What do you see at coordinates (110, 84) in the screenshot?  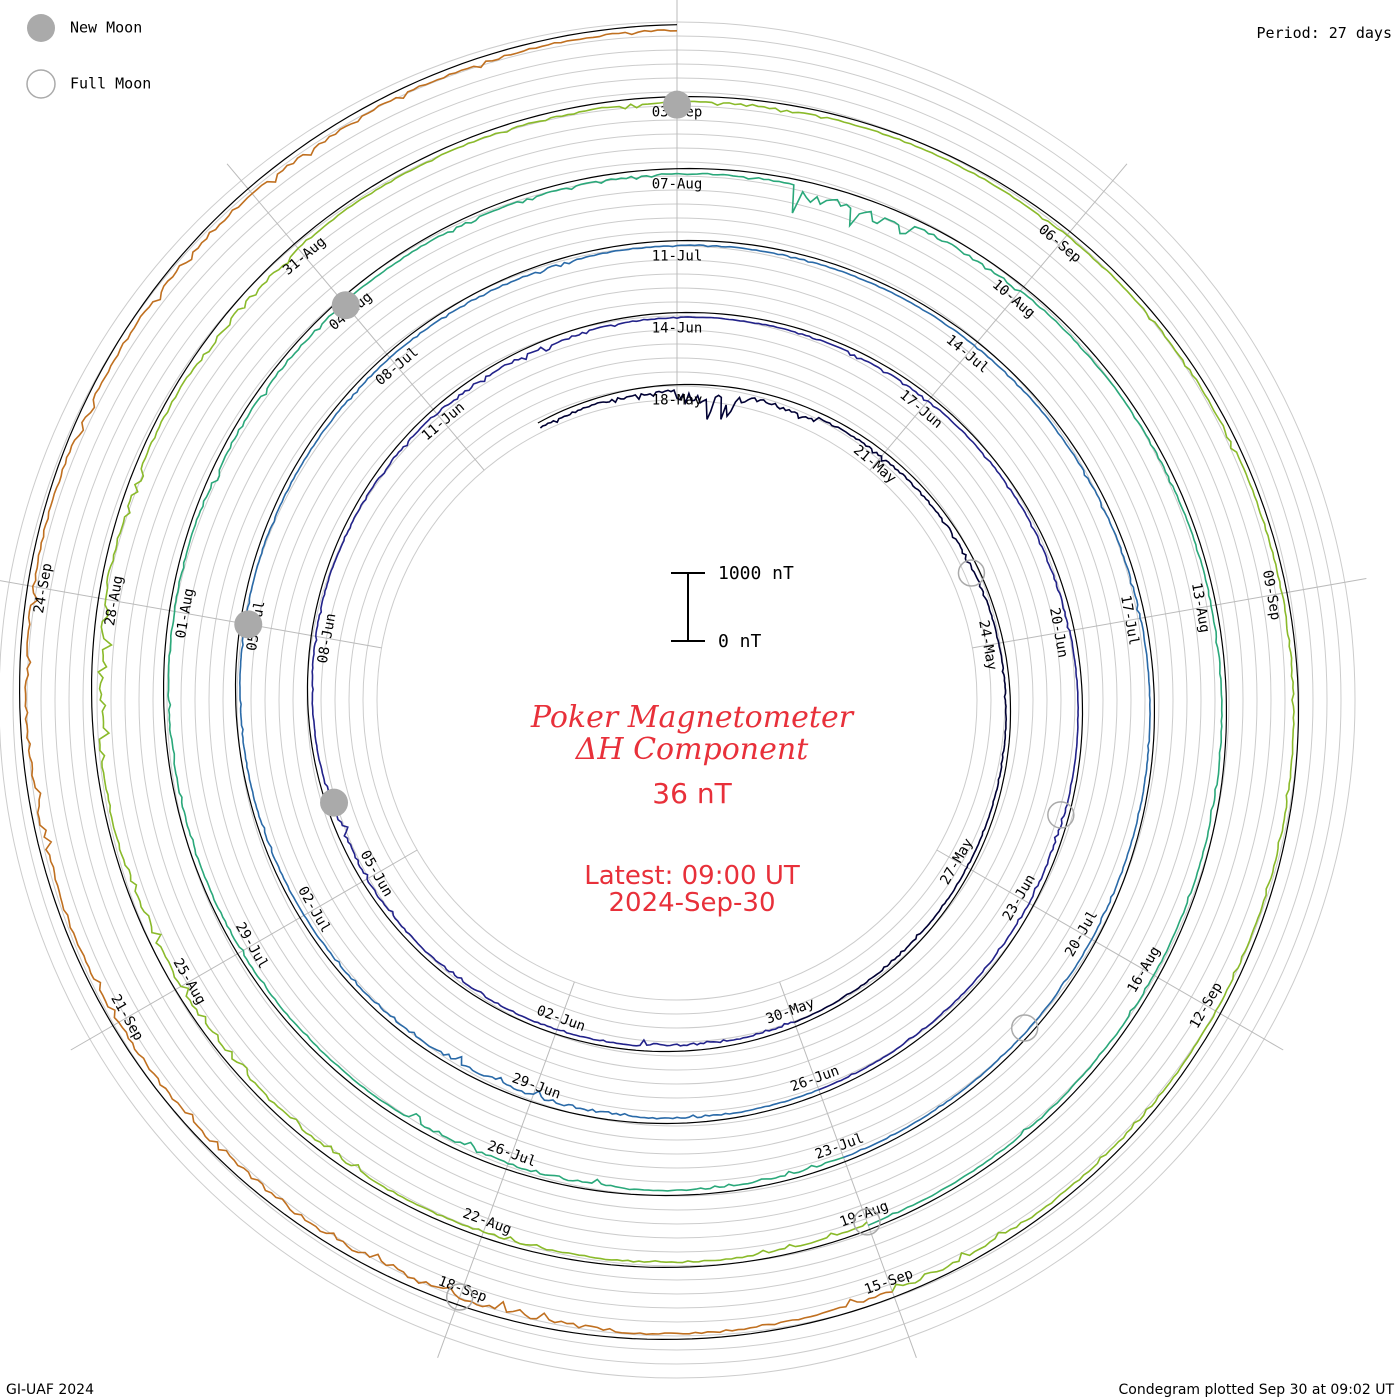 I see `full-moon-legend-label: Full Moon` at bounding box center [110, 84].